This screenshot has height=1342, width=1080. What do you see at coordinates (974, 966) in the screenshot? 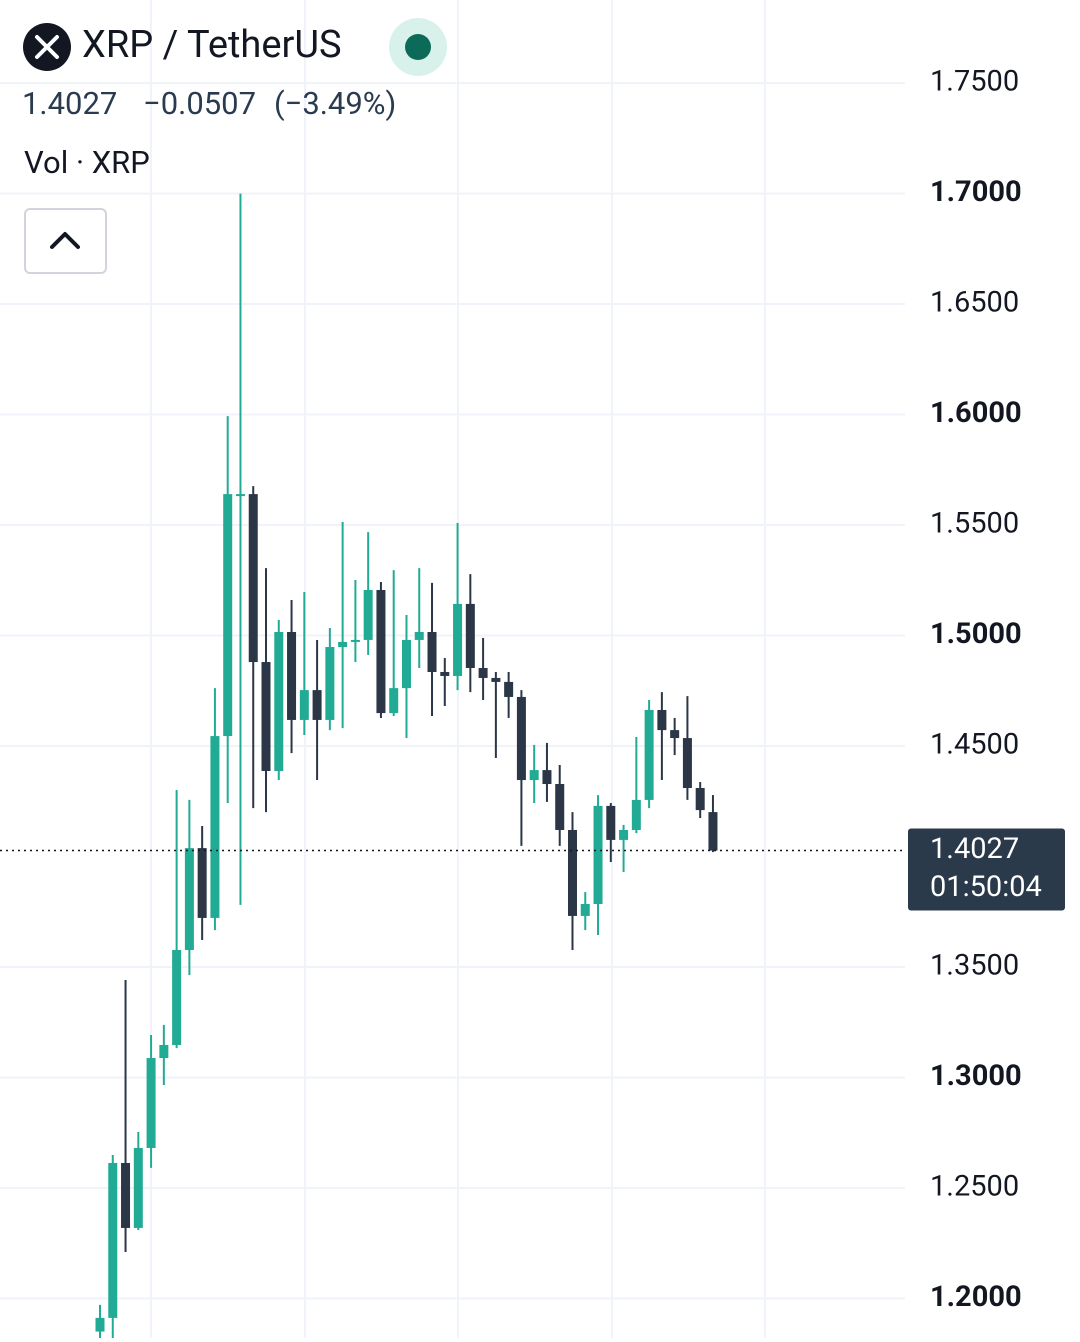
I see `y-tick-label: 1.3500` at bounding box center [974, 966].